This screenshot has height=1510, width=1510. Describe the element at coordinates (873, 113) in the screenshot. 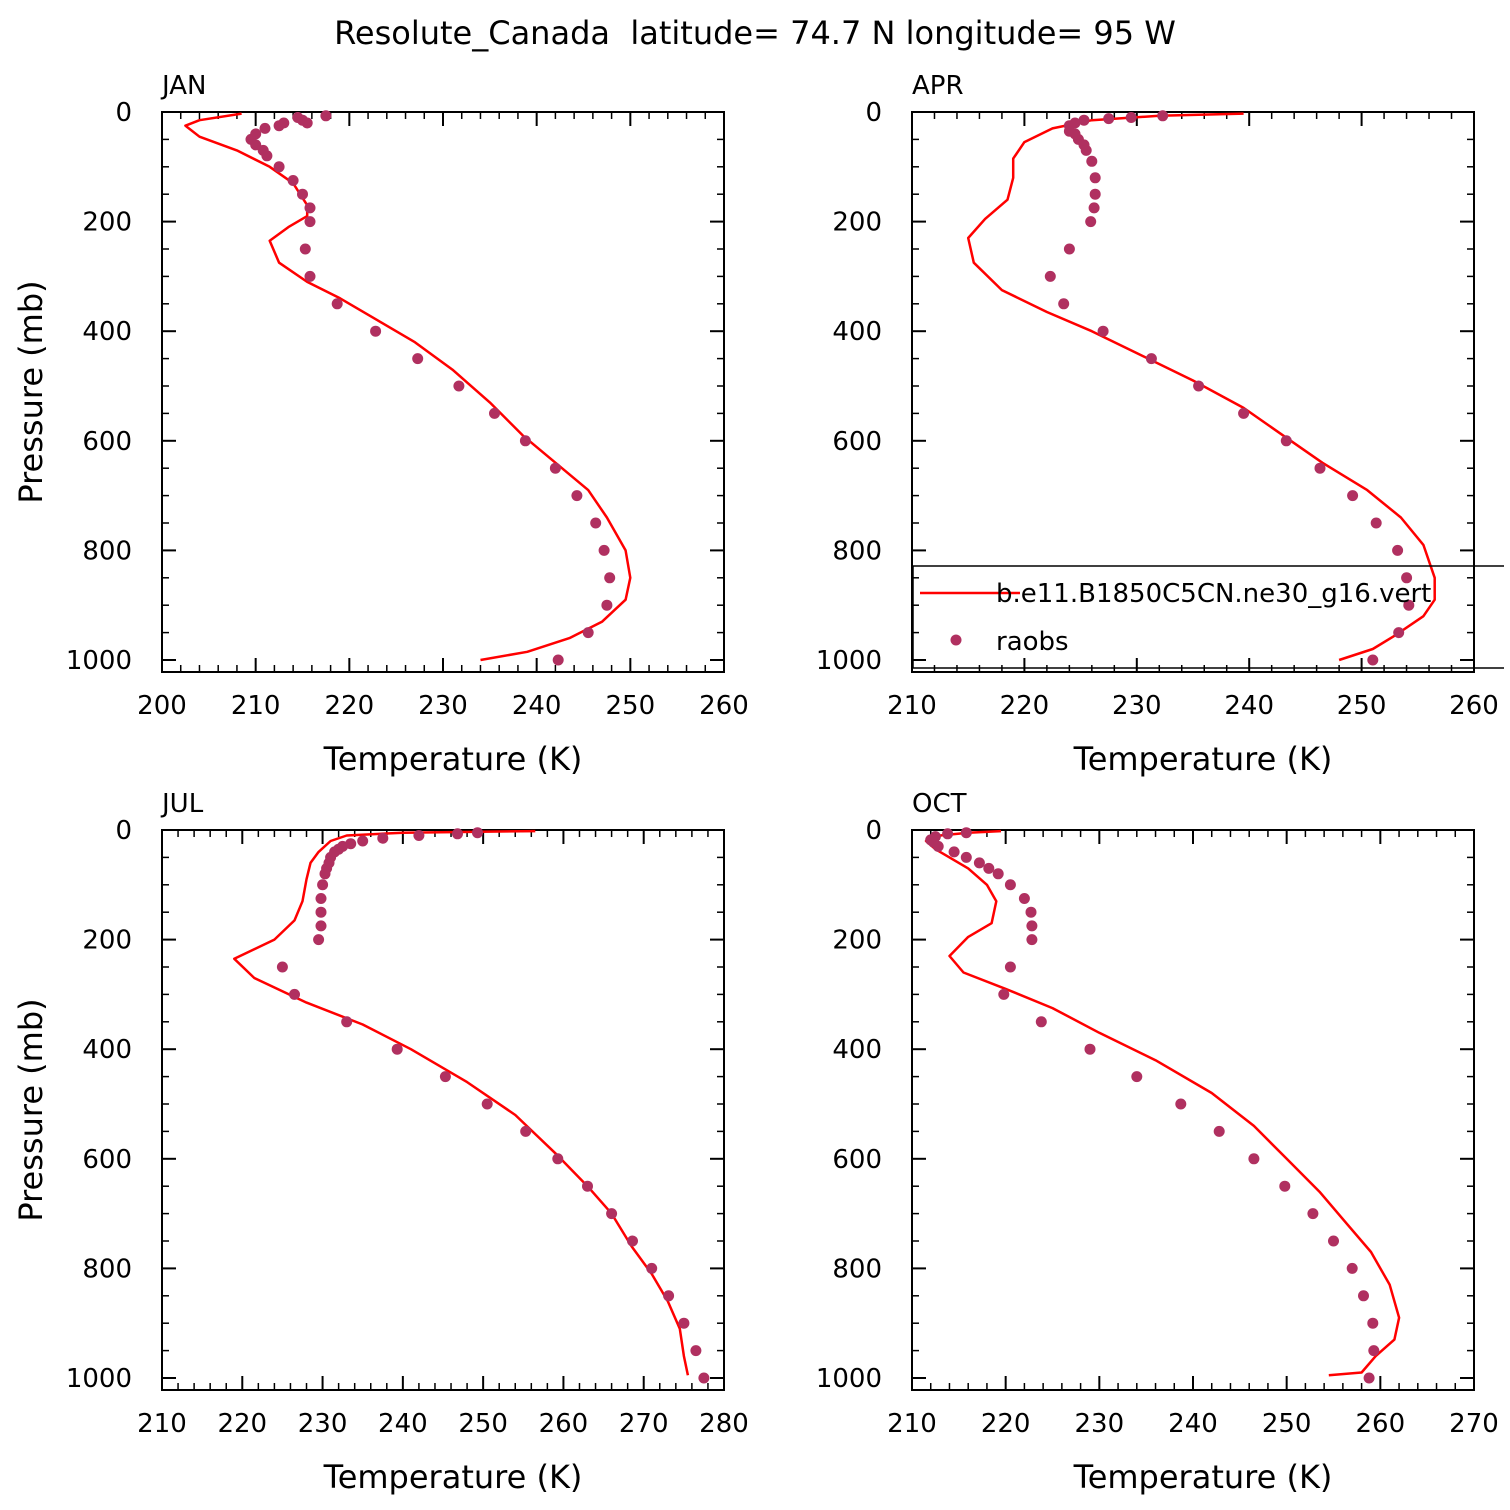

I see `y-tick-label: 0` at that location.